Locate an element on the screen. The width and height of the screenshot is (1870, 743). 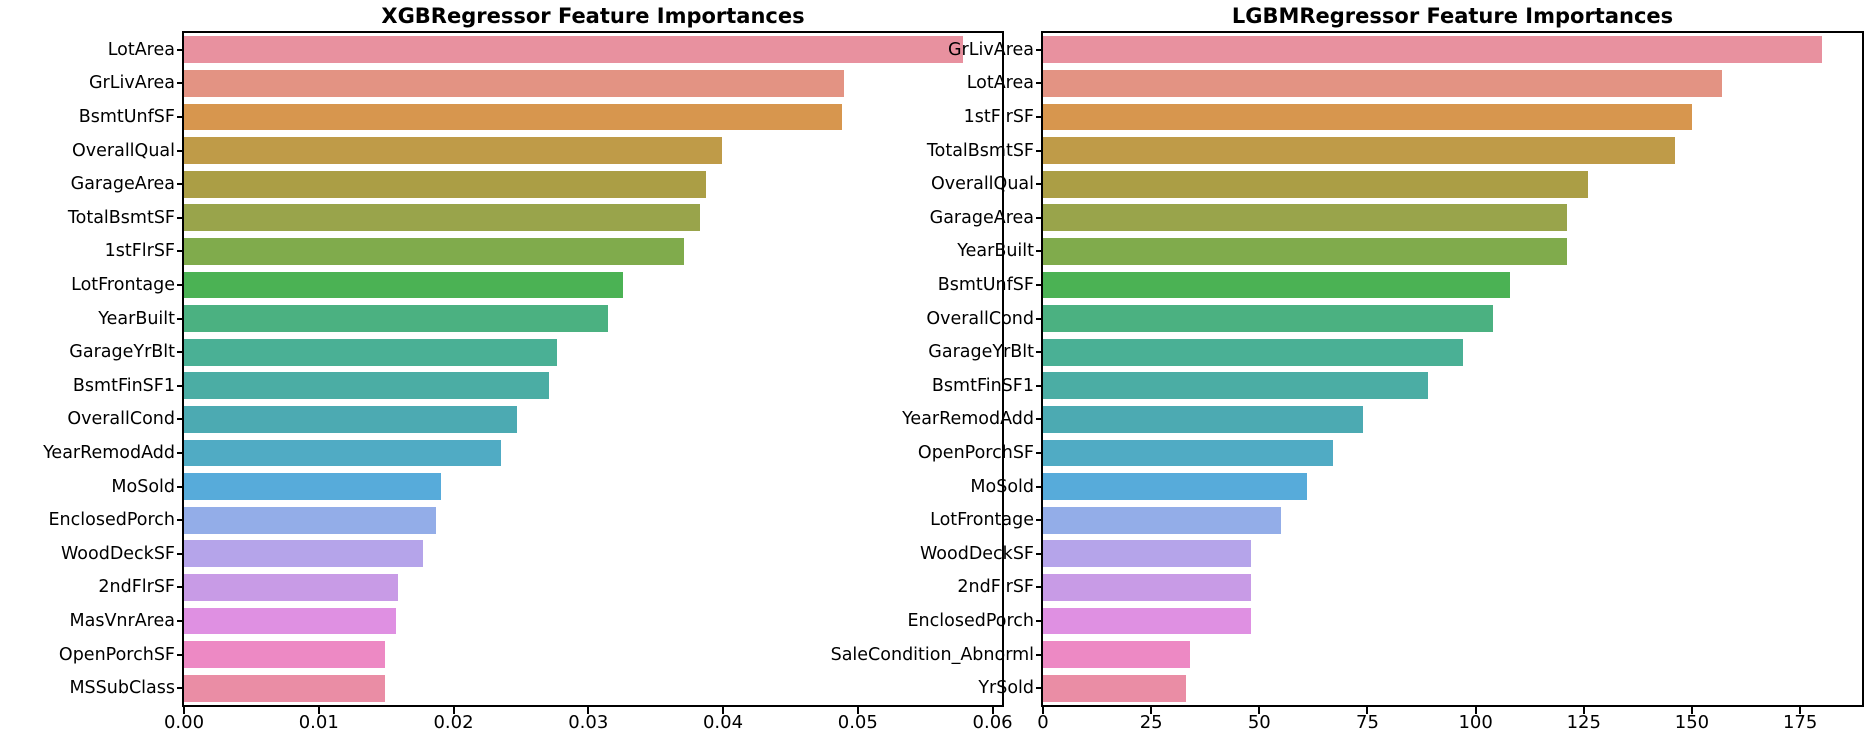
bar-YrSold is located at coordinates (1114, 688).